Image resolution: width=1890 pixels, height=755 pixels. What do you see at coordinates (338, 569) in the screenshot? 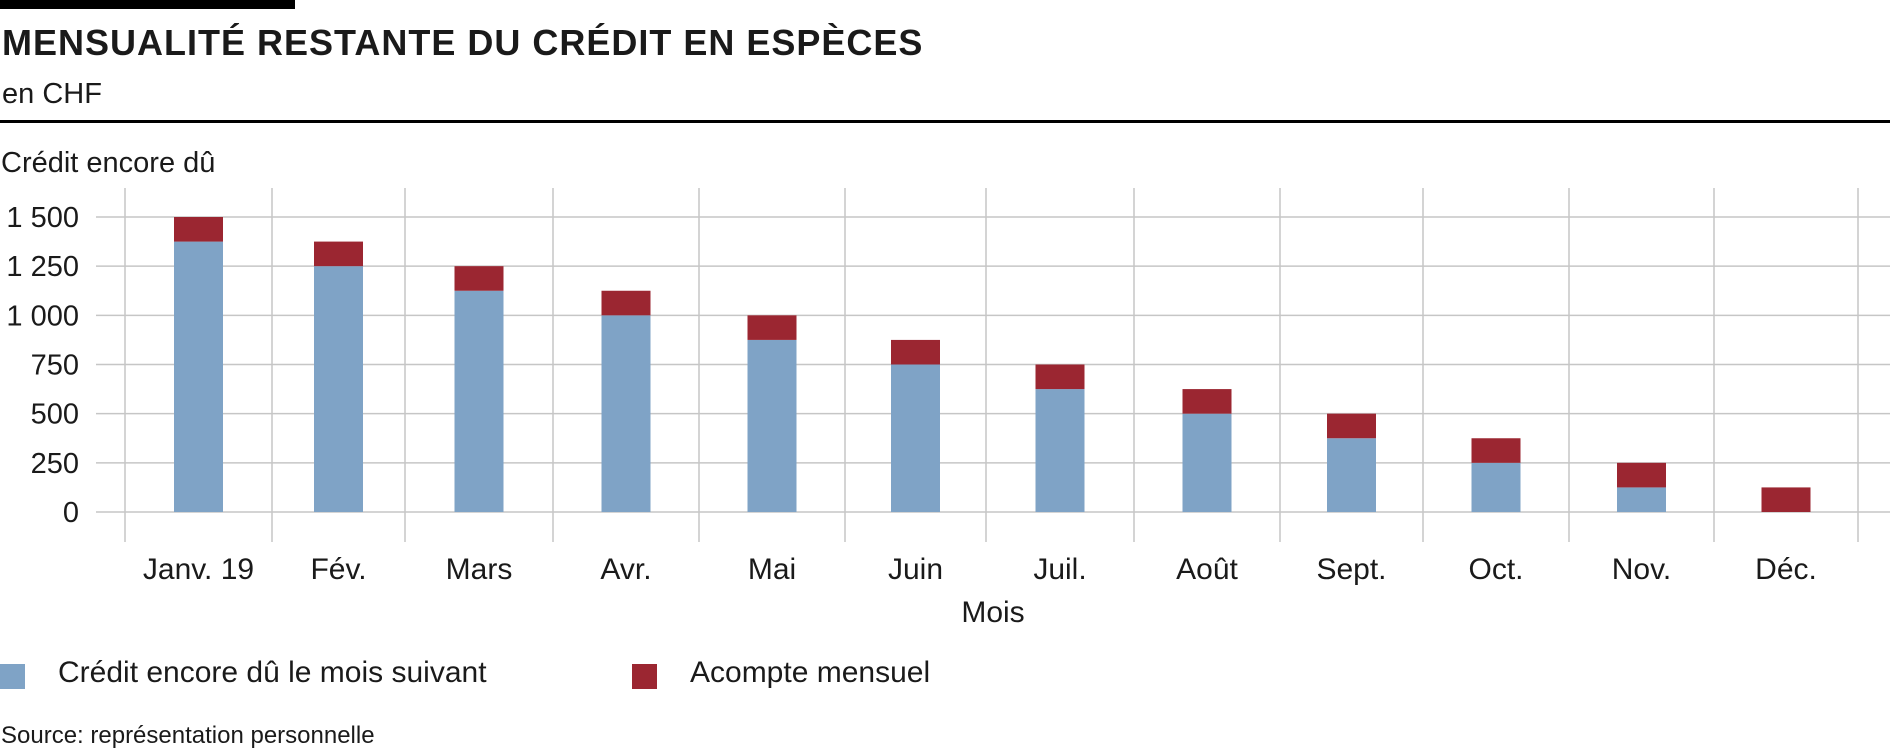
I see `x-tick-label: Fév.` at bounding box center [338, 569].